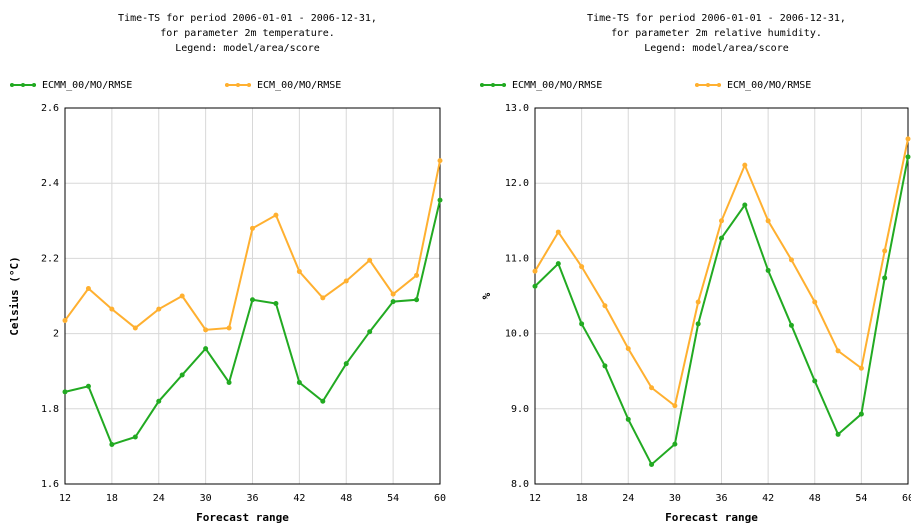  Describe the element at coordinates (14, 295) in the screenshot. I see `y-axis-label: Celsius (°C)` at that location.